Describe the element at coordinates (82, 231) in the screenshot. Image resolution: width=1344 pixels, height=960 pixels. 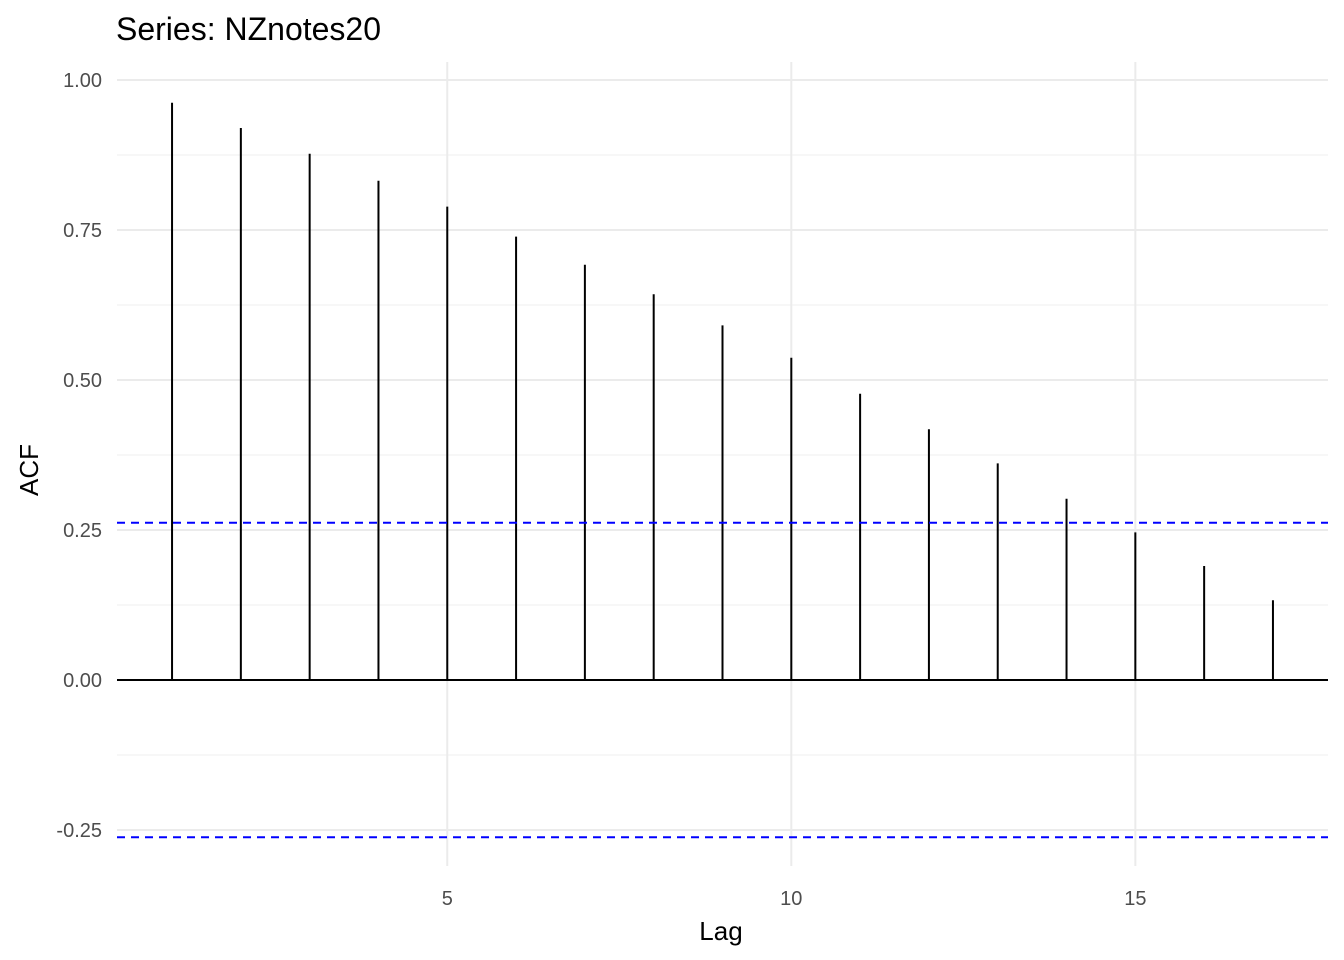
I see `y-tick-label: 0.75` at that location.